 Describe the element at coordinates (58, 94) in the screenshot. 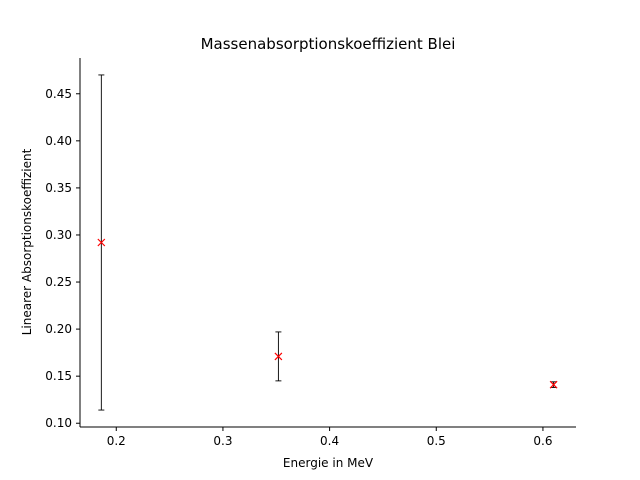

I see `y-tick-label: 0.45` at that location.